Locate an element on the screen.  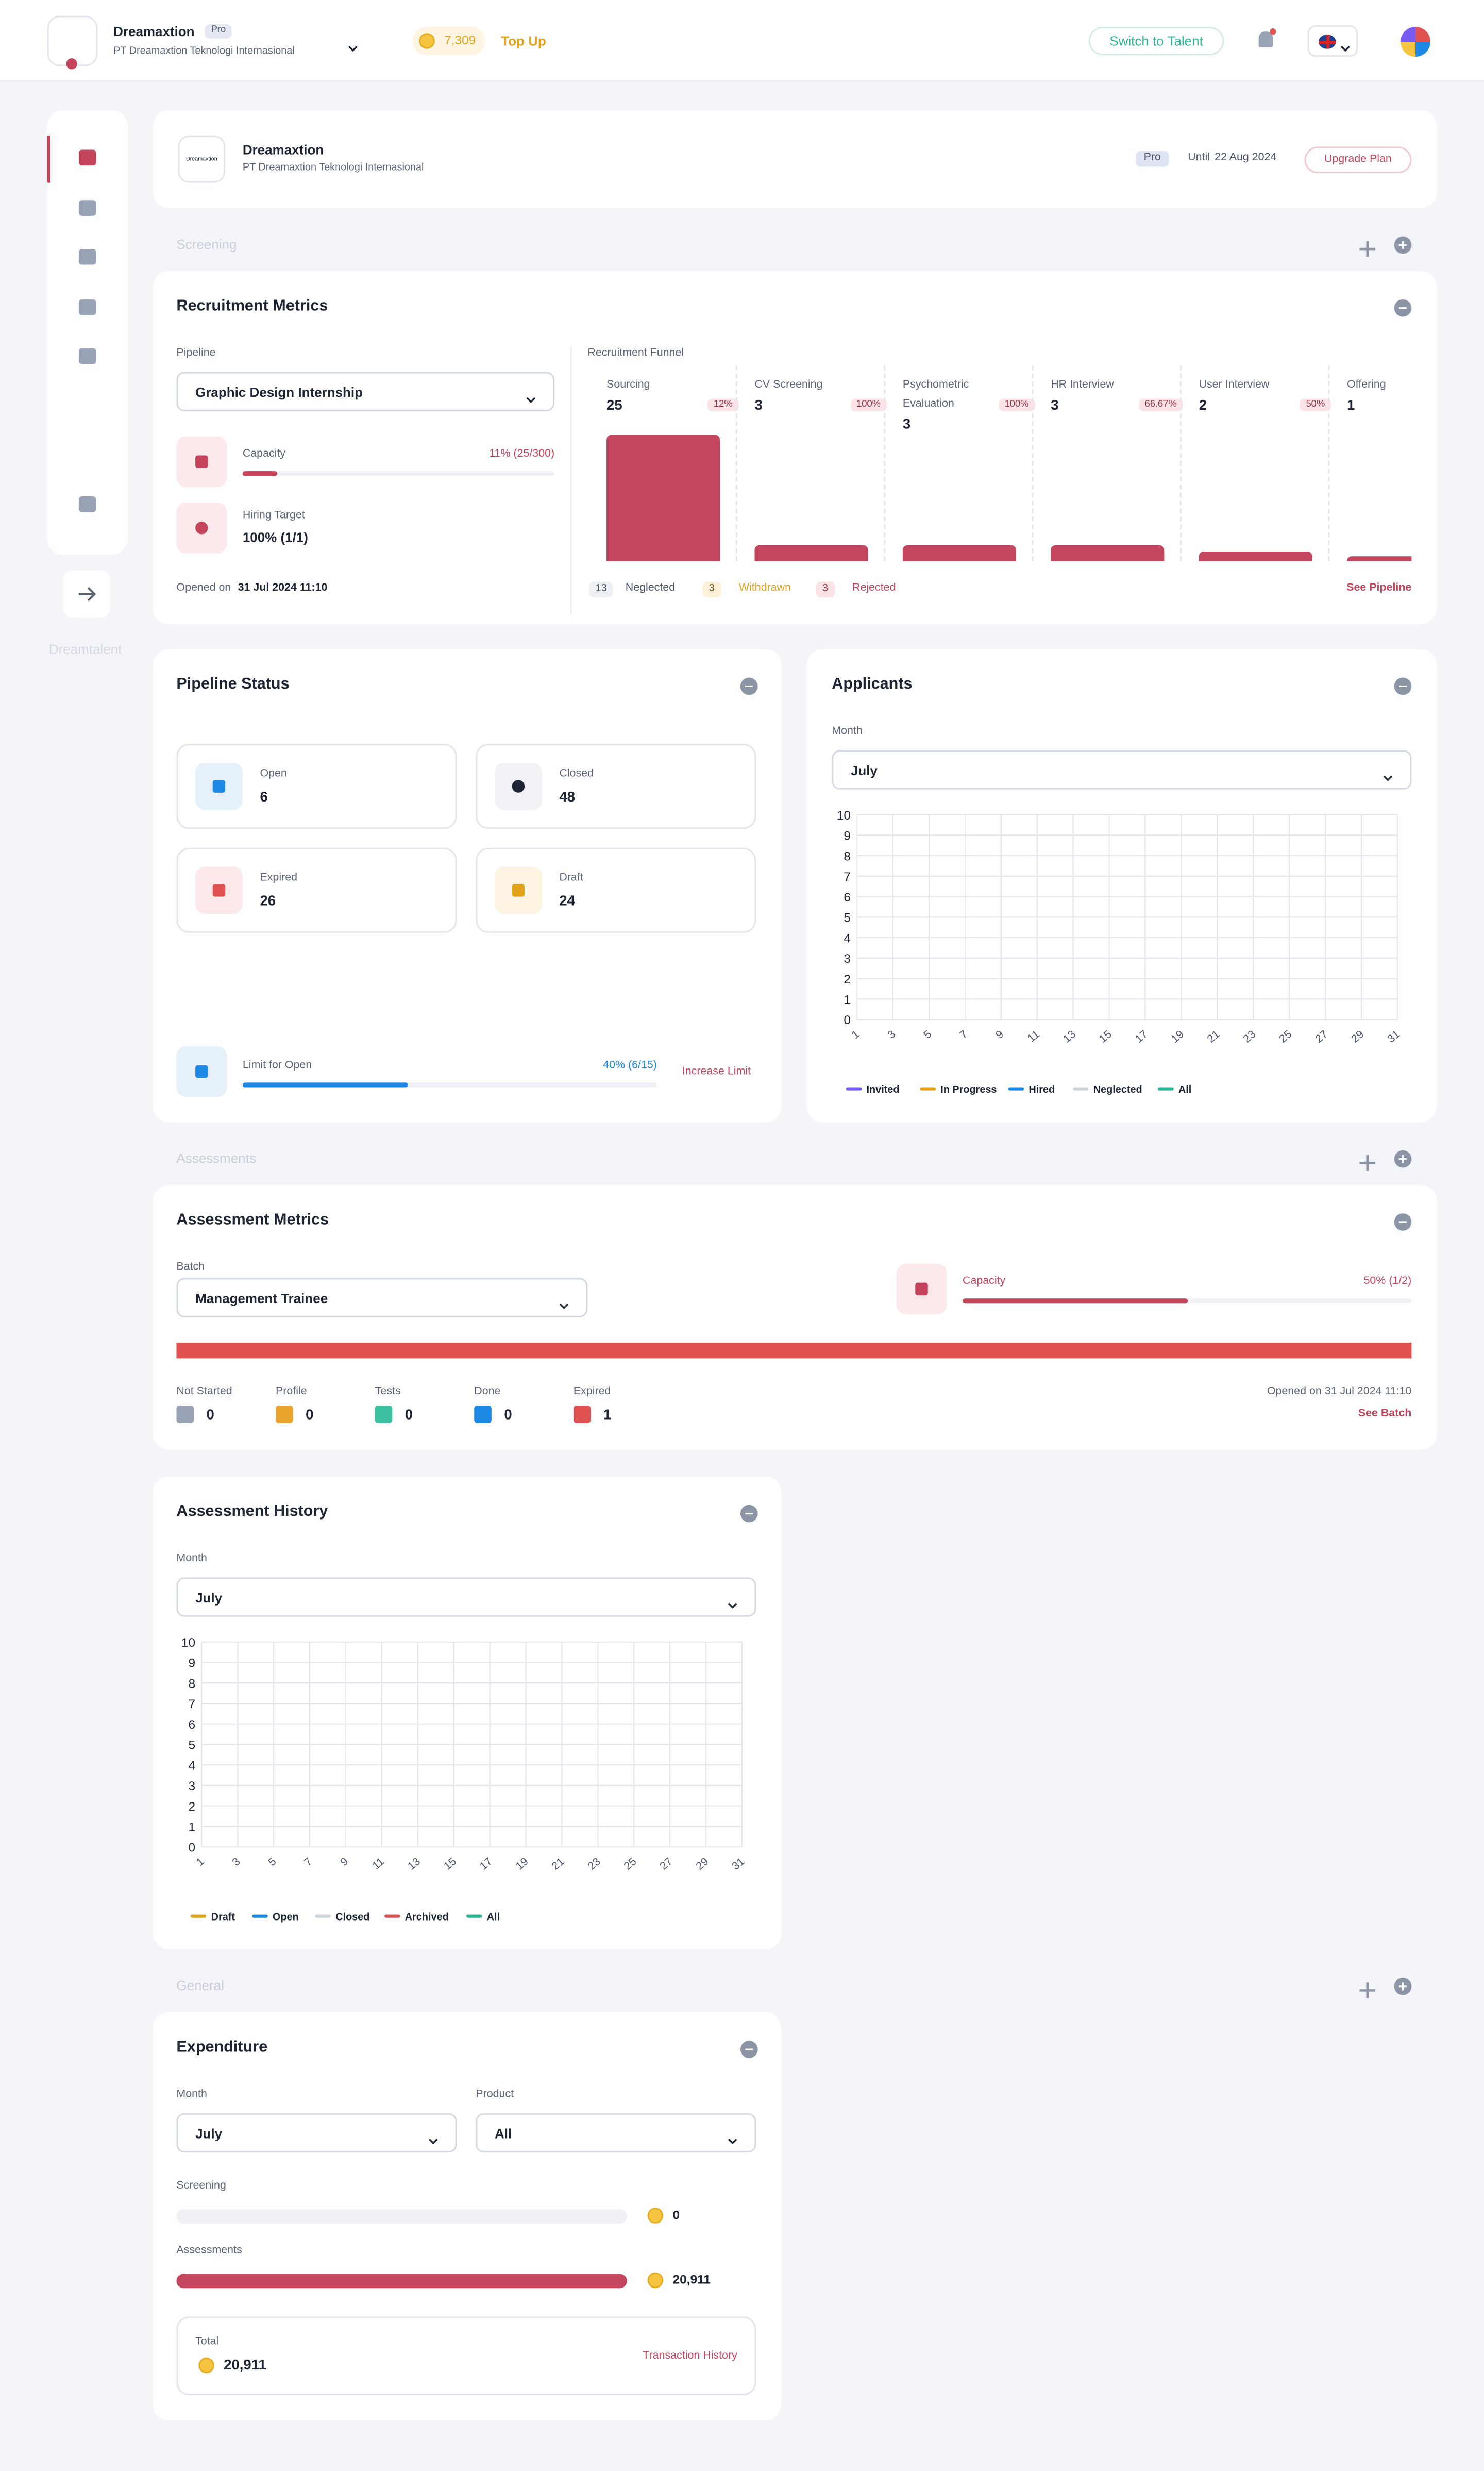
stage-name: Sourcing is located at coordinates (628, 385).